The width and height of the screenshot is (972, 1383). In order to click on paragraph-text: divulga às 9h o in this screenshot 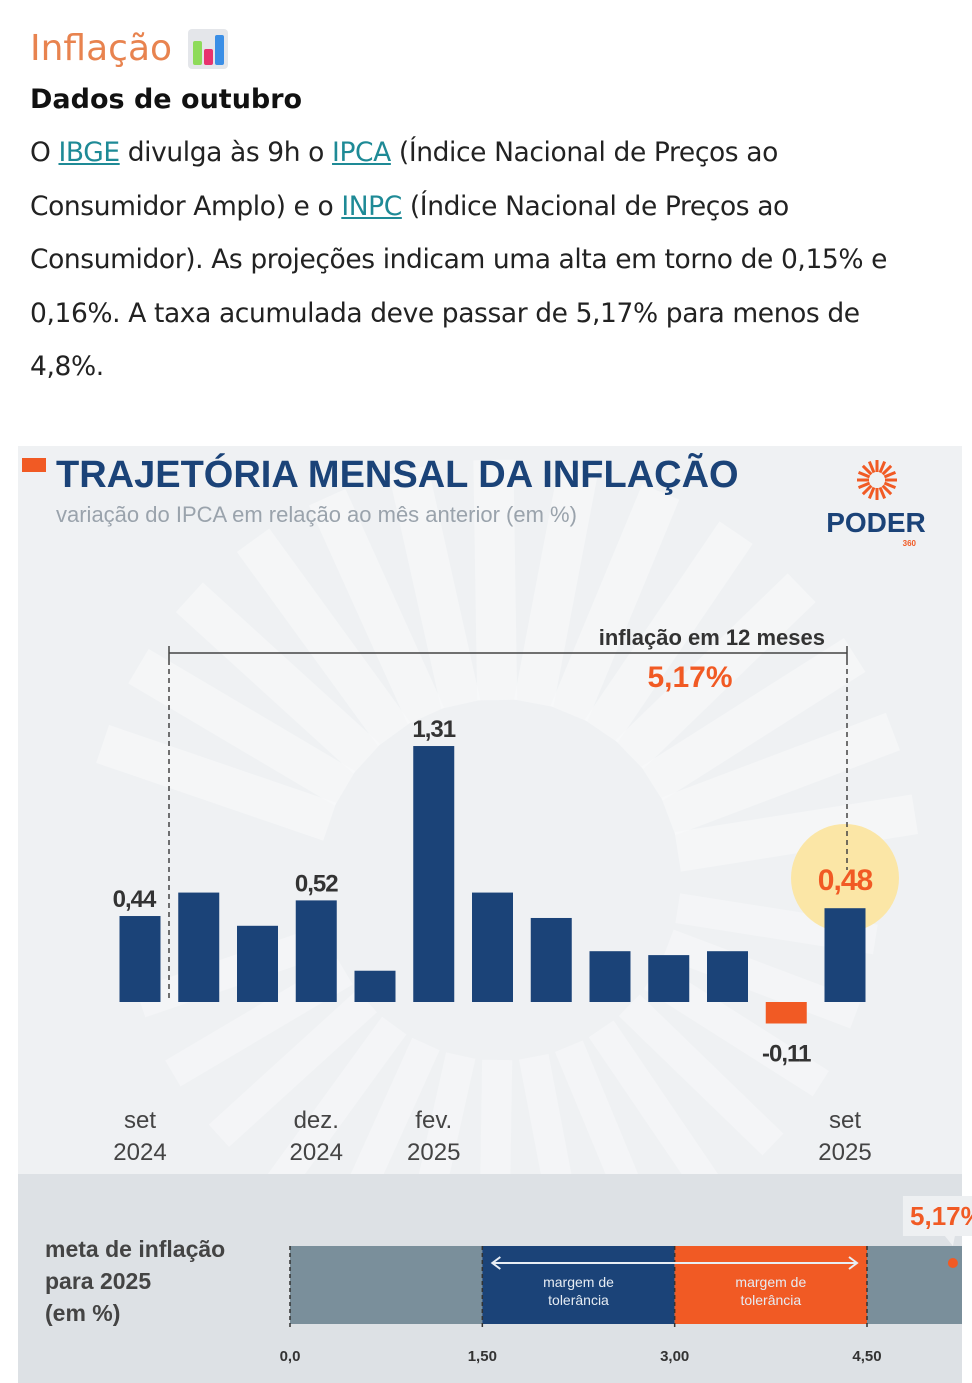, I will do `click(226, 152)`.